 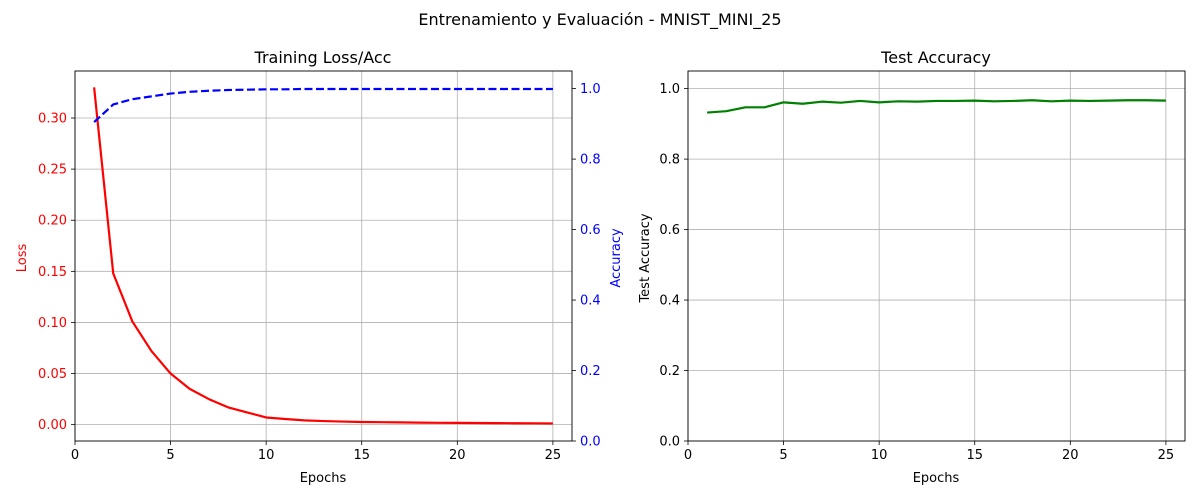 I want to click on y-tick-label: 0.0, so click(x=669, y=442).